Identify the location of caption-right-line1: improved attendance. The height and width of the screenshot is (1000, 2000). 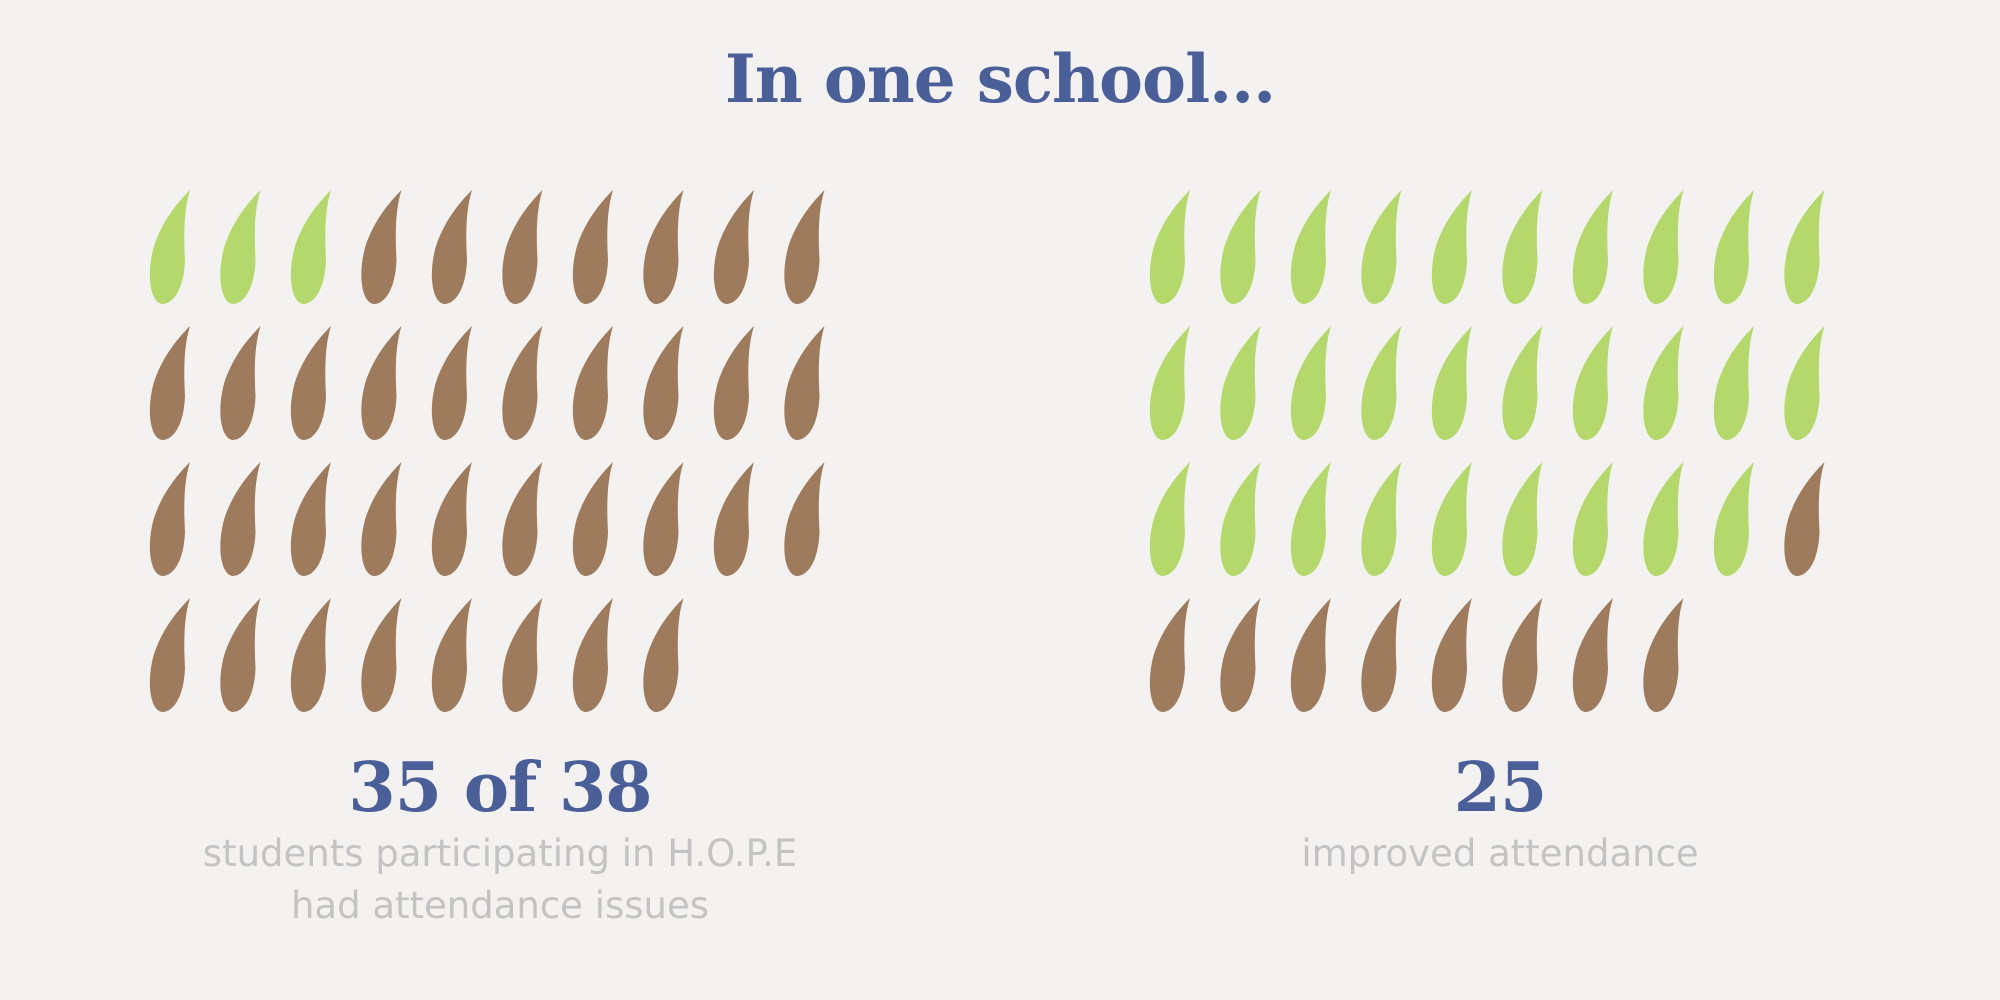
(1500, 853).